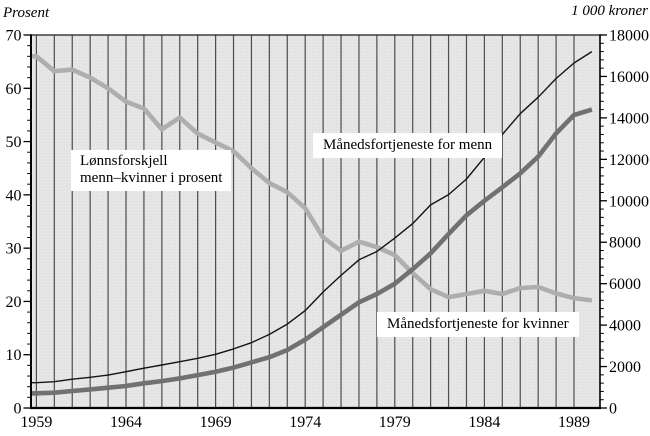 The height and width of the screenshot is (436, 650). What do you see at coordinates (629, 118) in the screenshot?
I see `right-tick-label: 14000` at bounding box center [629, 118].